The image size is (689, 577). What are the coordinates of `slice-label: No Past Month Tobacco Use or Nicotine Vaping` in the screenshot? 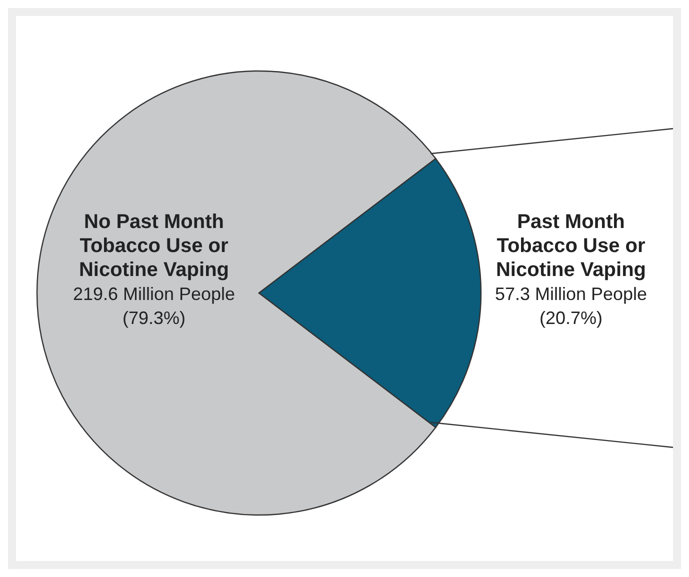 It's located at (154, 246).